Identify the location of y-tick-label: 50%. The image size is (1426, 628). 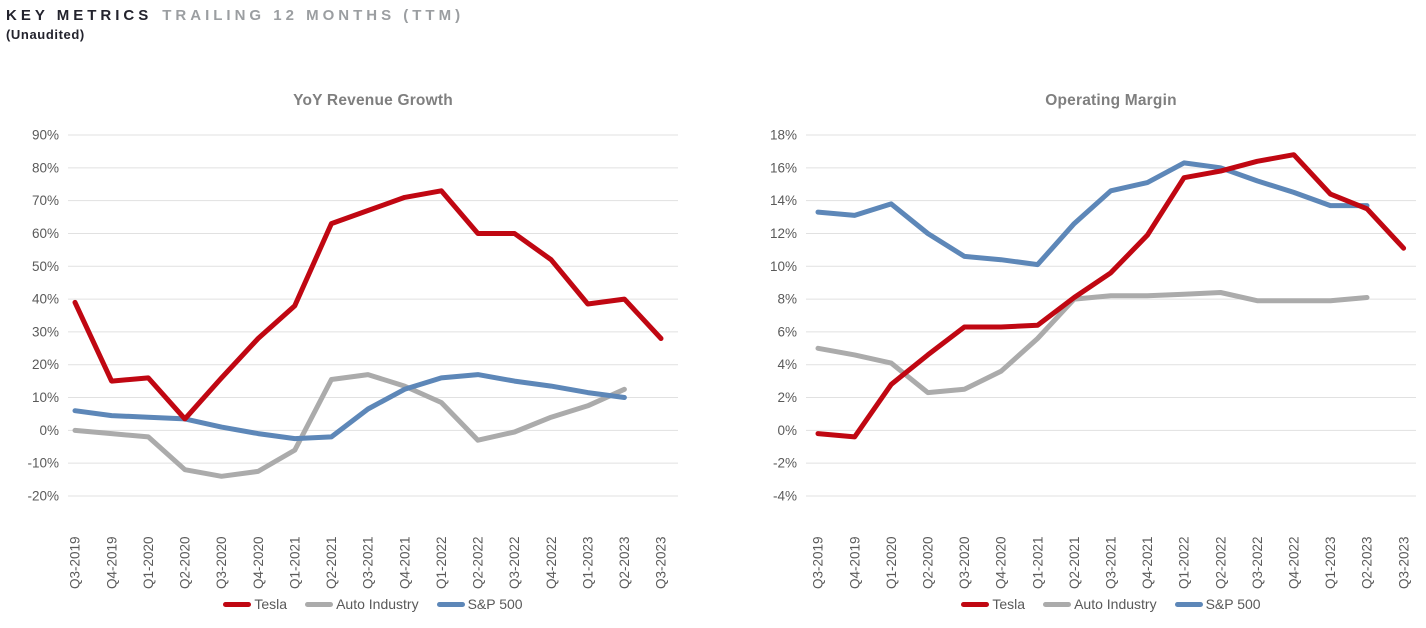
(45, 266).